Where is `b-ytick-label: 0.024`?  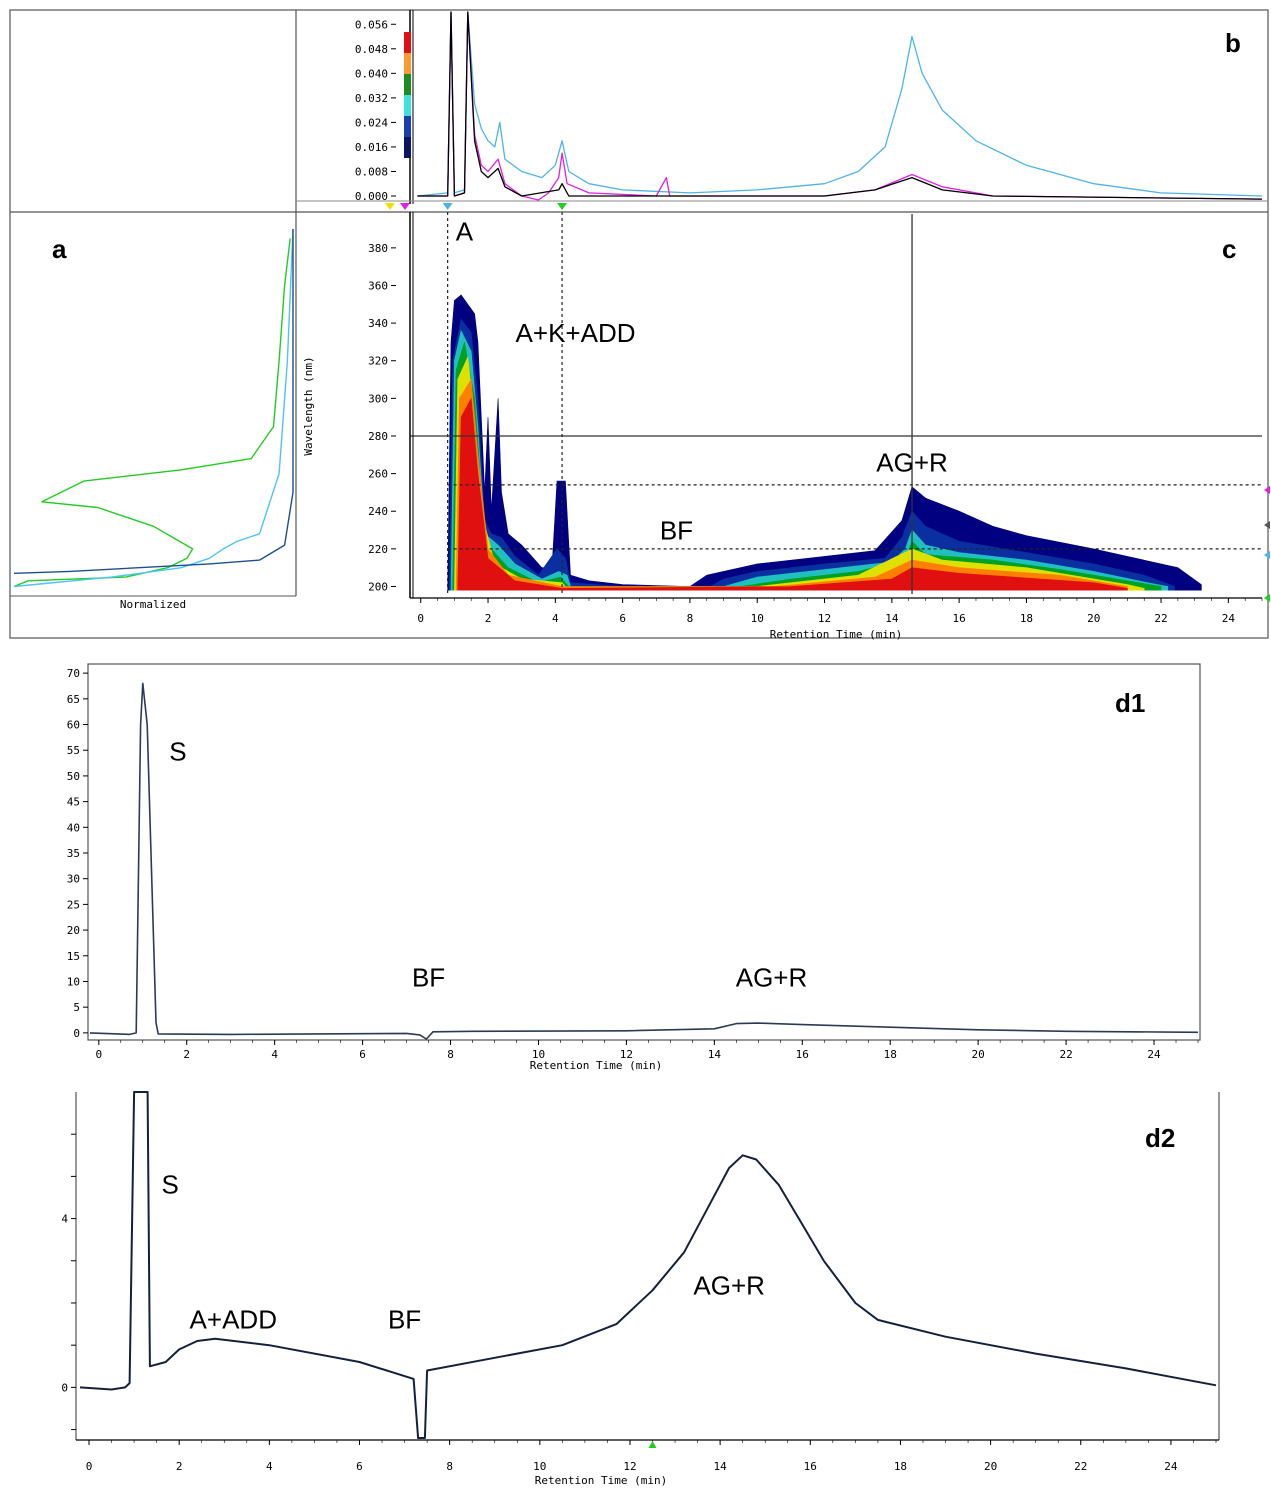
b-ytick-label: 0.024 is located at coordinates (371, 122).